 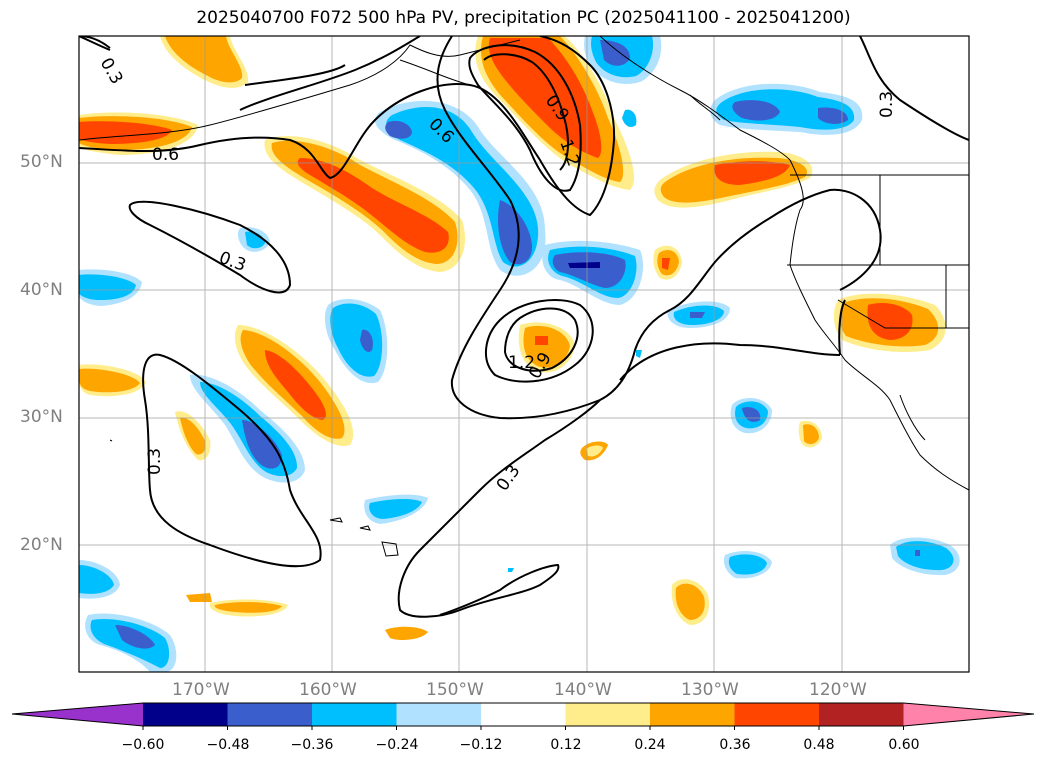 I want to click on contour-label: 0.6, so click(x=165, y=155).